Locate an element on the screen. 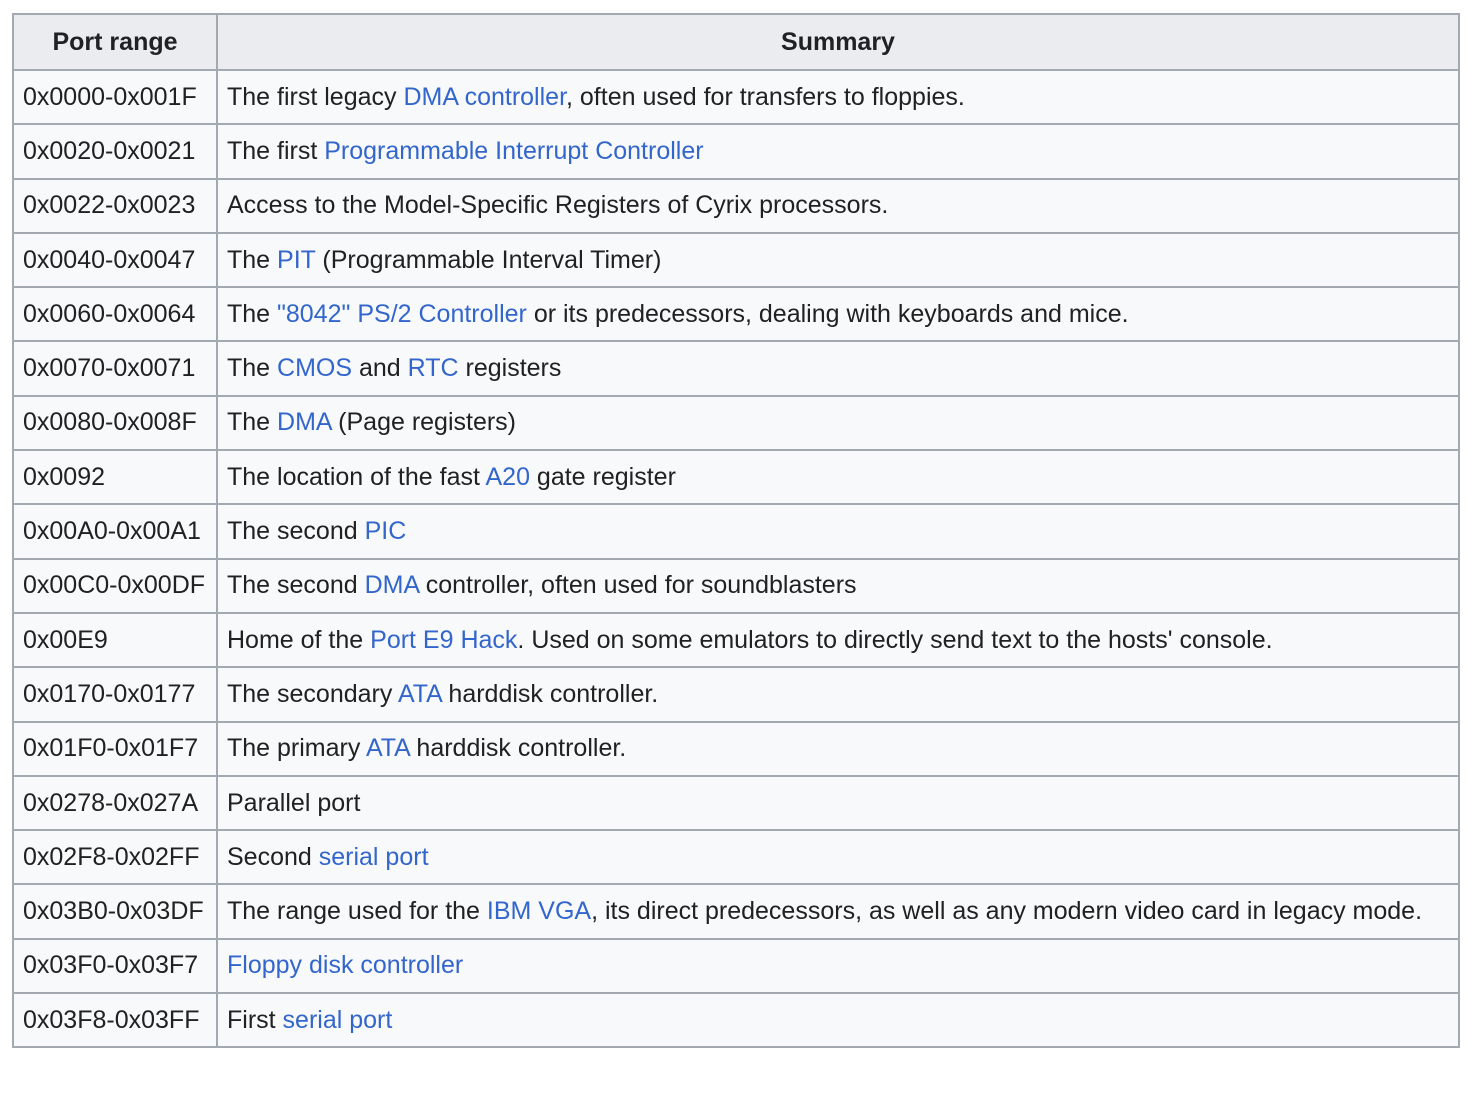  port-range-cell: 0x0040-0x0047 is located at coordinates (115, 260).